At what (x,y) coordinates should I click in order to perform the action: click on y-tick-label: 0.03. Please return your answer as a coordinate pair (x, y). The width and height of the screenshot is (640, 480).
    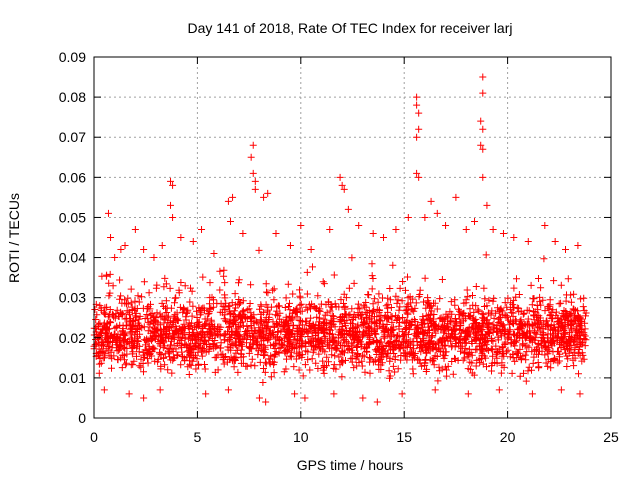
    Looking at the image, I should click on (72, 298).